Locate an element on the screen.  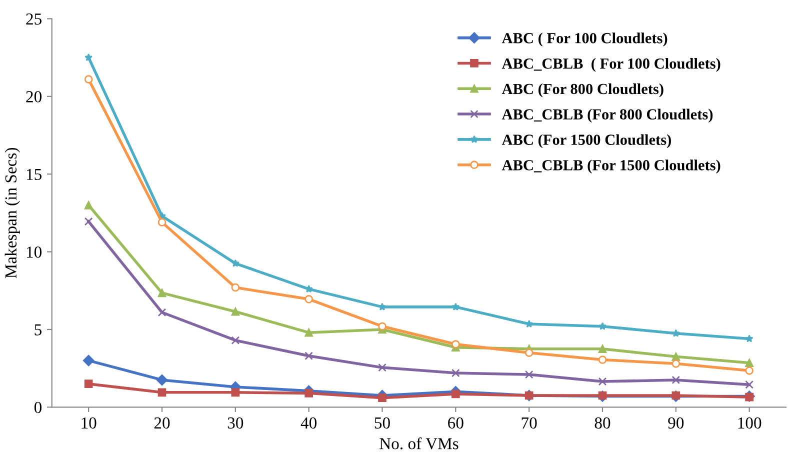
x-tick-label: 60 is located at coordinates (456, 423).